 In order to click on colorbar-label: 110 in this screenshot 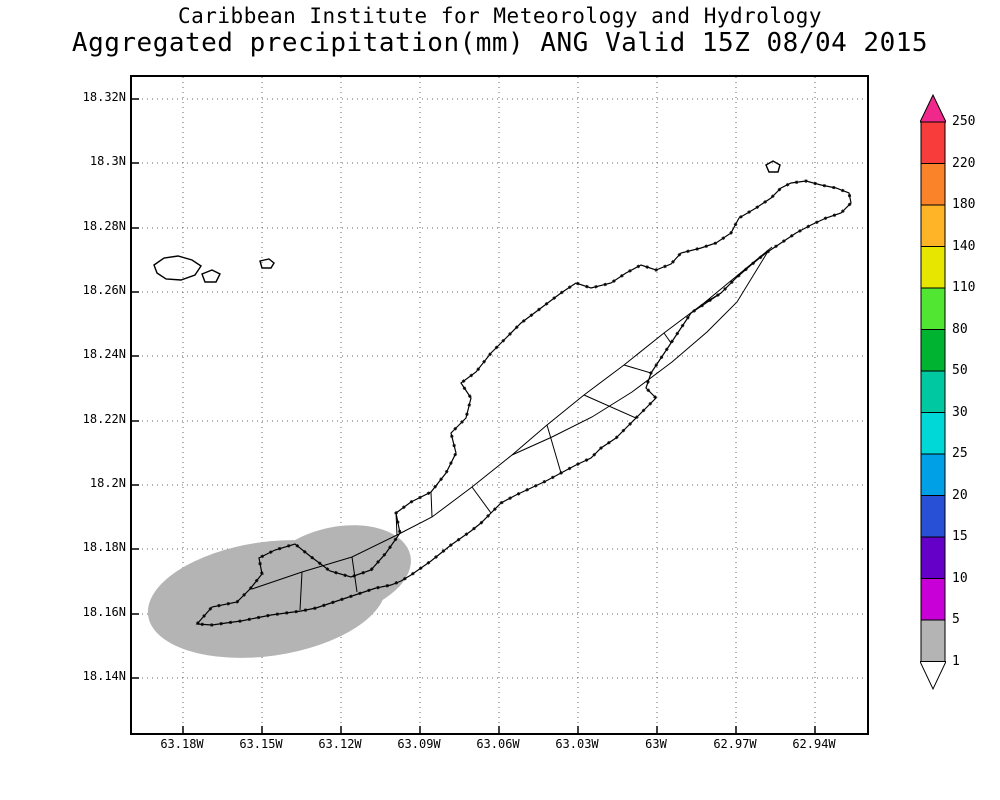, I will do `click(964, 287)`.